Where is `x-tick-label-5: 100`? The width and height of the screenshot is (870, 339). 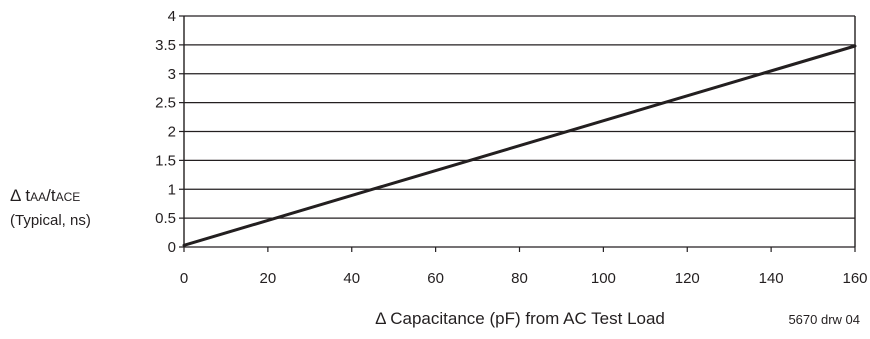 x-tick-label-5: 100 is located at coordinates (603, 278).